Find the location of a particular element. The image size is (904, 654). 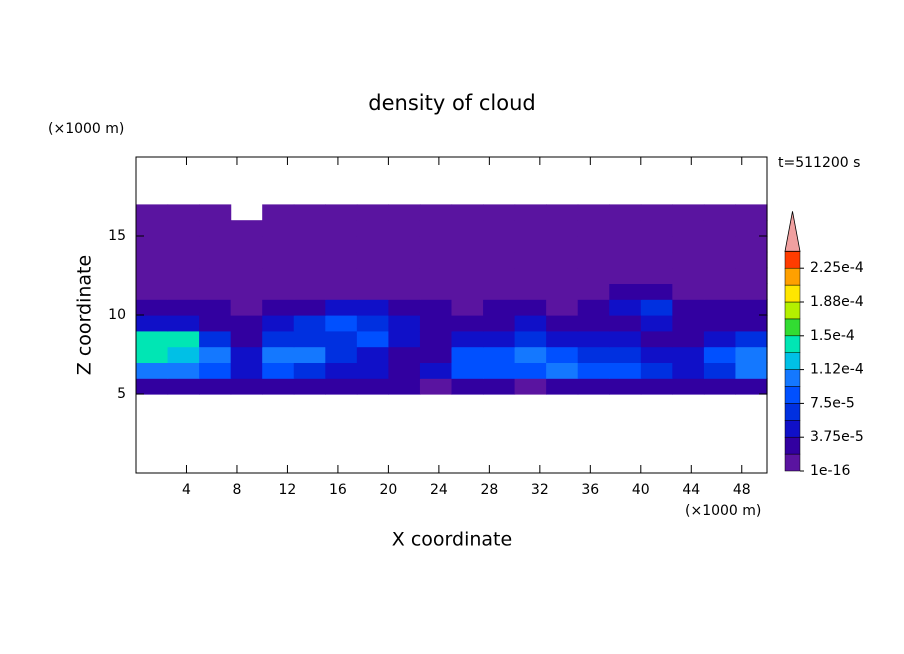

x-tick-label: 4 is located at coordinates (186, 490).